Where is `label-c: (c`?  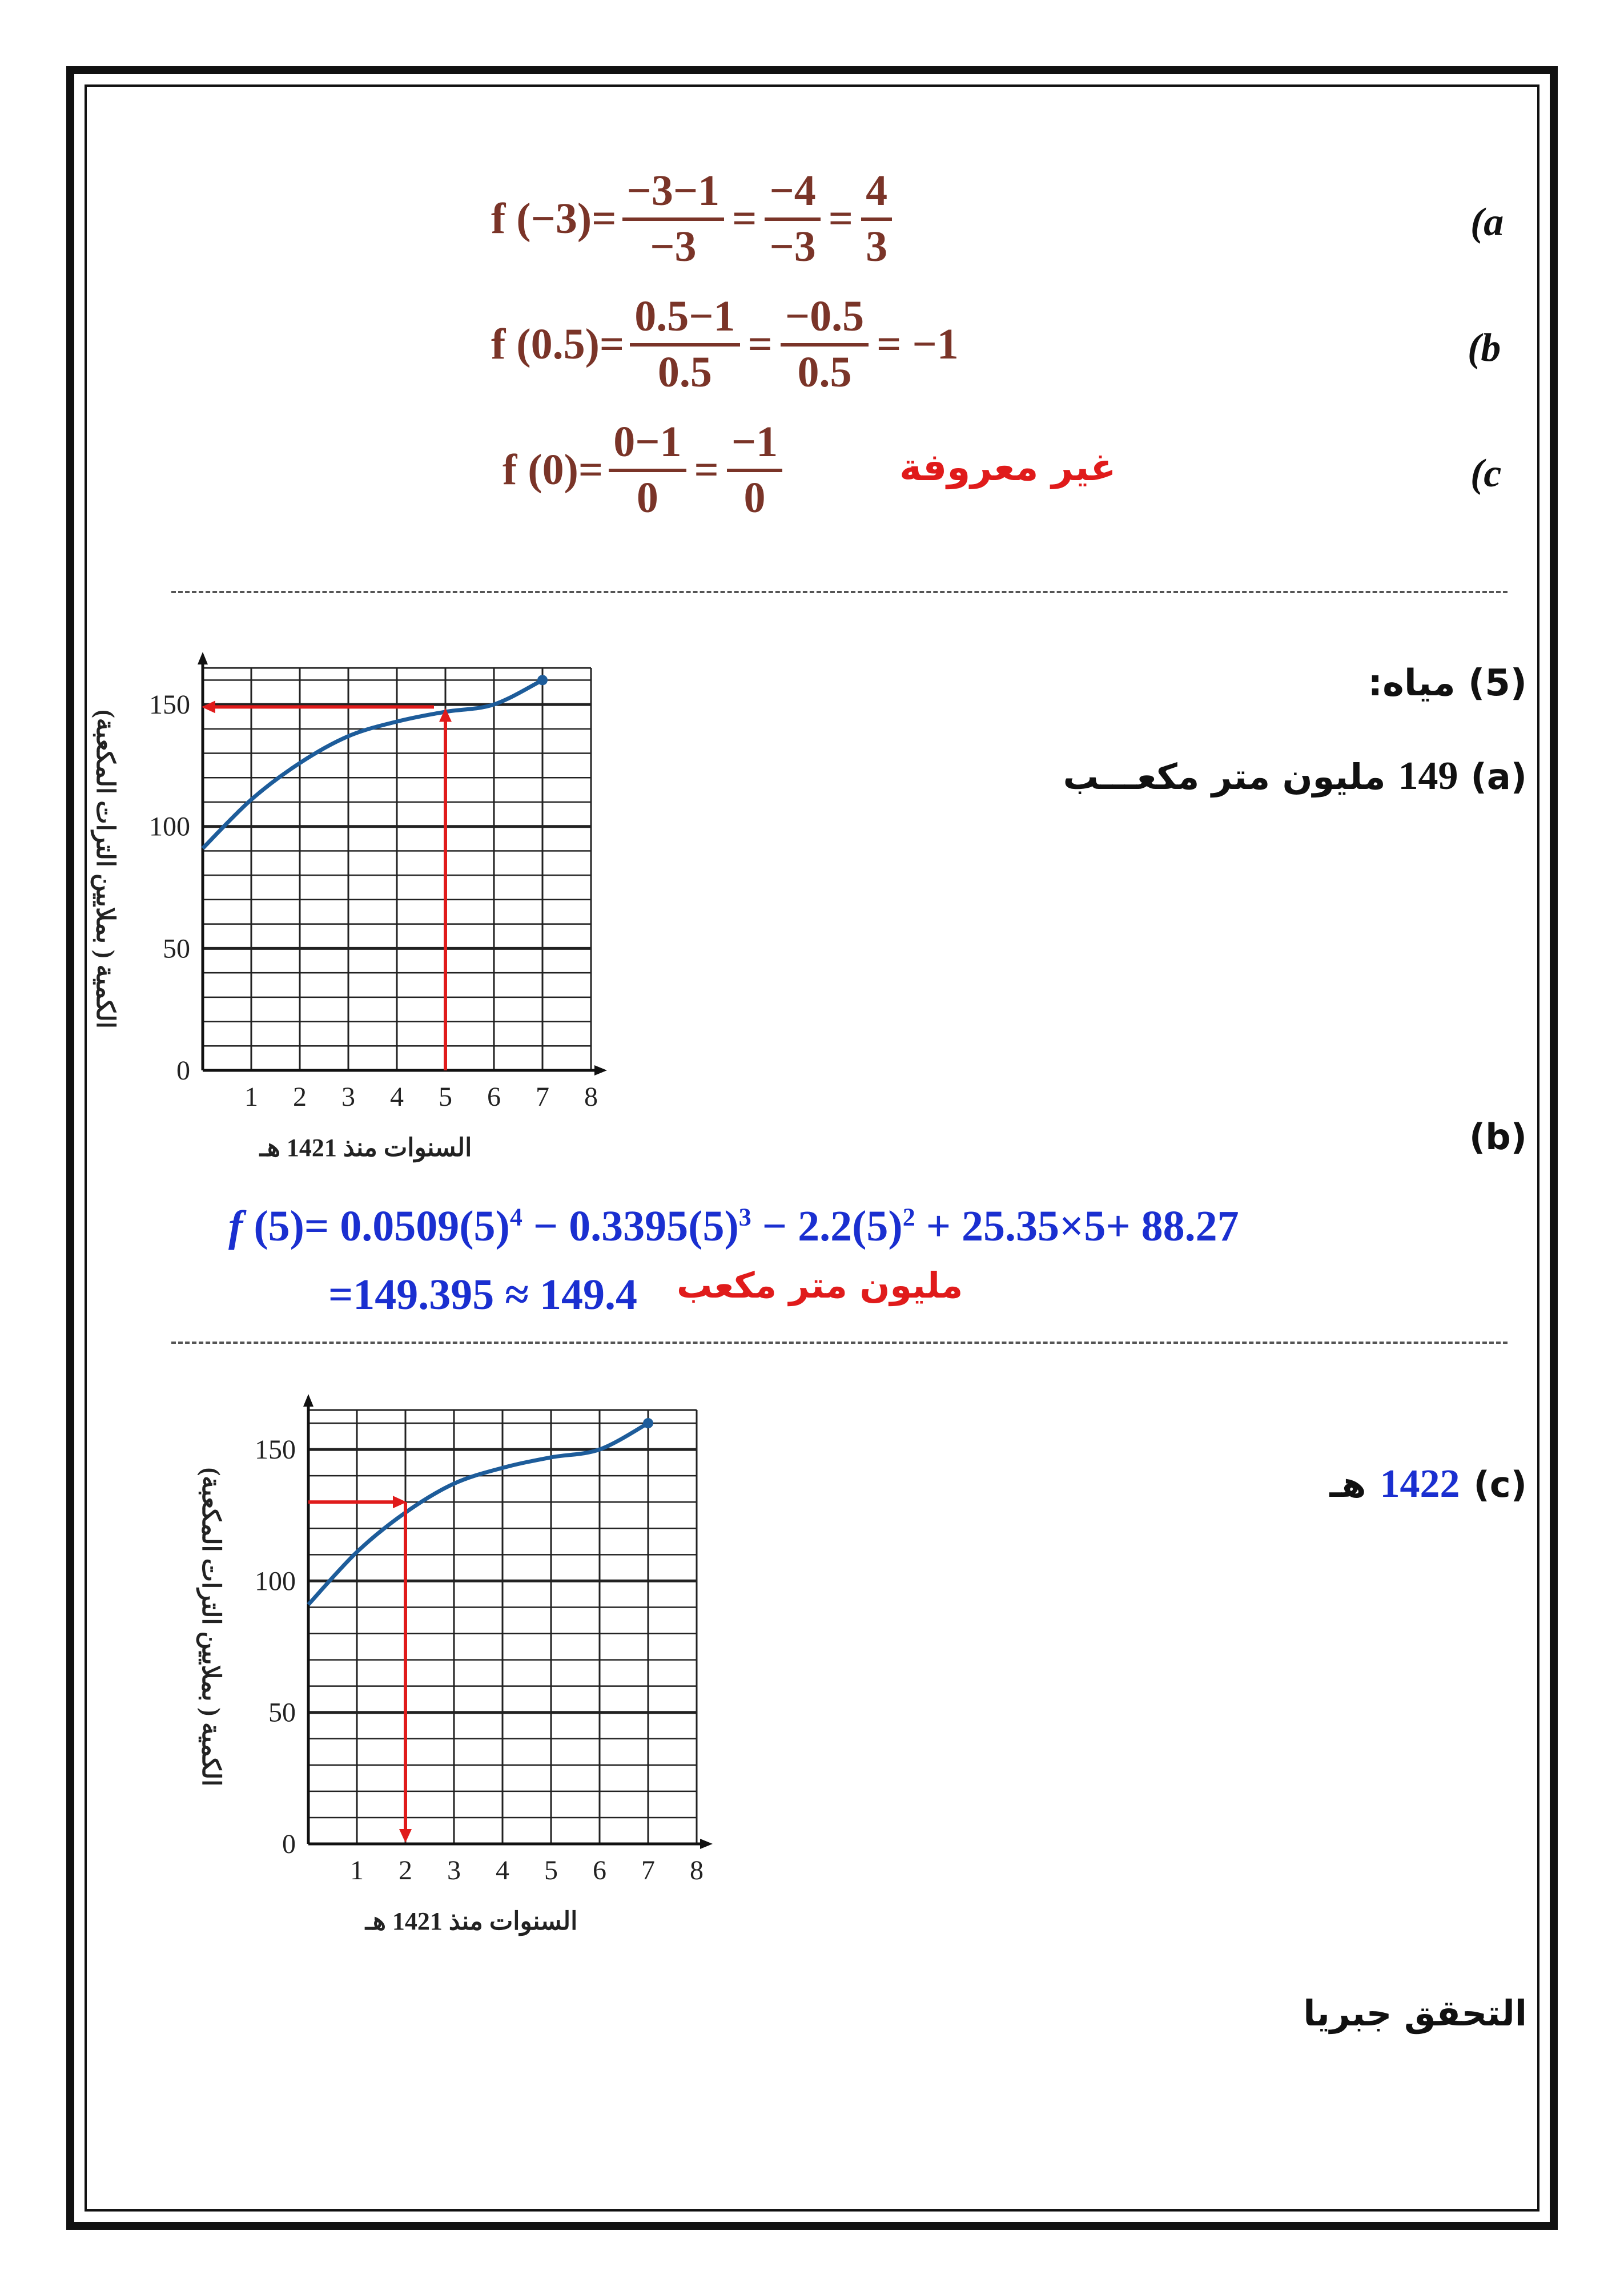 label-c: (c is located at coordinates (1486, 474).